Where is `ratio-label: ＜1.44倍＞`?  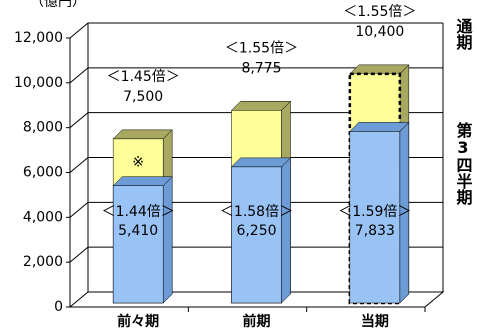
ratio-label: ＜1.44倍＞ is located at coordinates (138, 212).